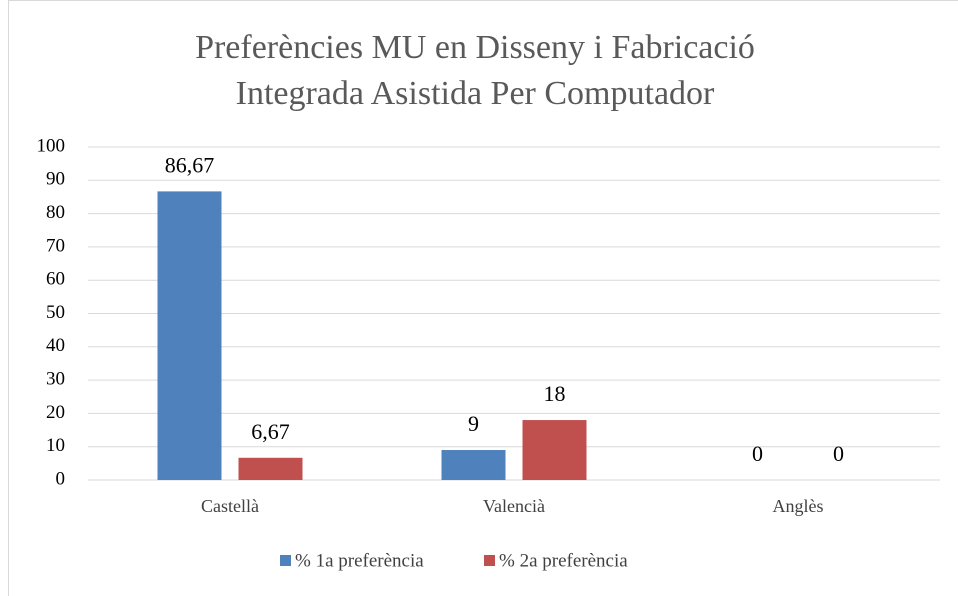 Image resolution: width=958 pixels, height=596 pixels. I want to click on y-tick-label: 0, so click(61, 478).